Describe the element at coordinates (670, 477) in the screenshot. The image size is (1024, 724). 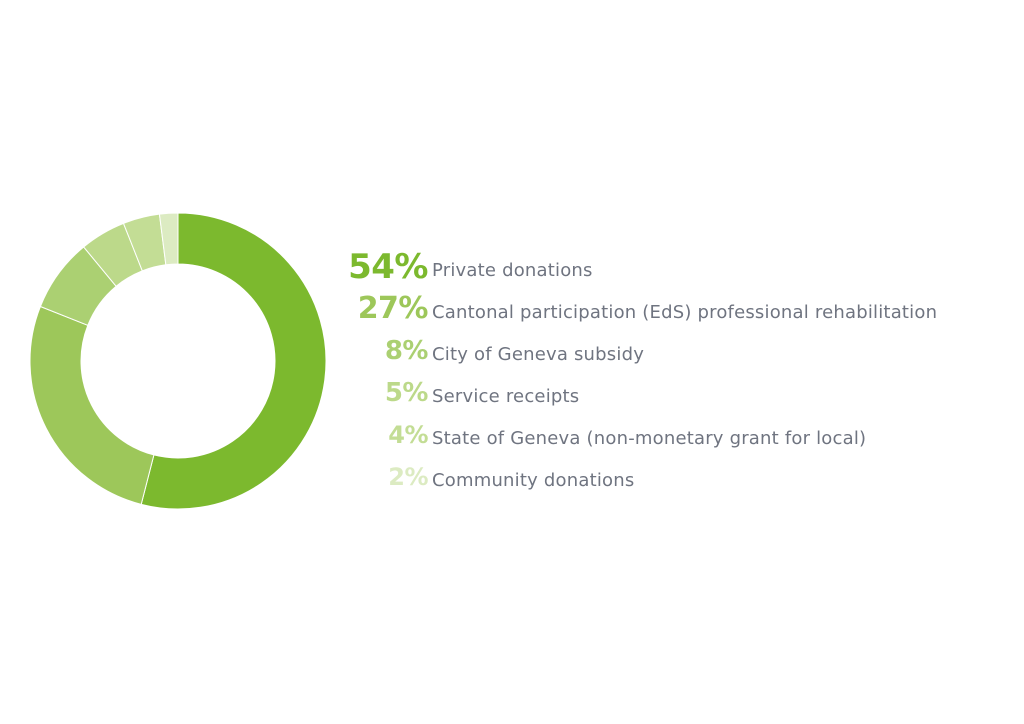
I see `legend-item: 2% Community donations` at that location.